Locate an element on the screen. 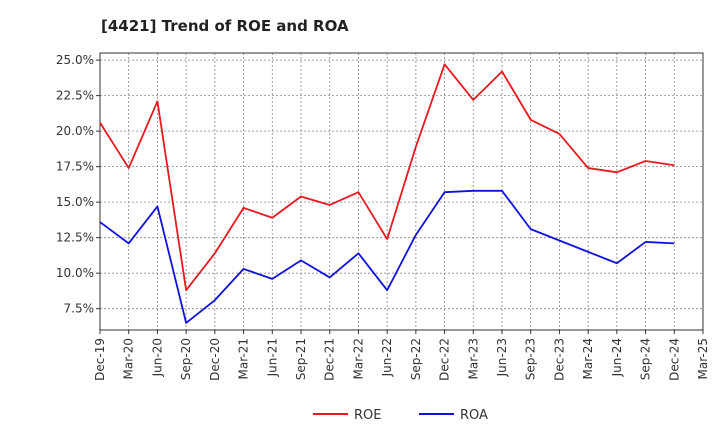 This screenshot has height=440, width=720. legend-label-roe: ROE is located at coordinates (367, 415).